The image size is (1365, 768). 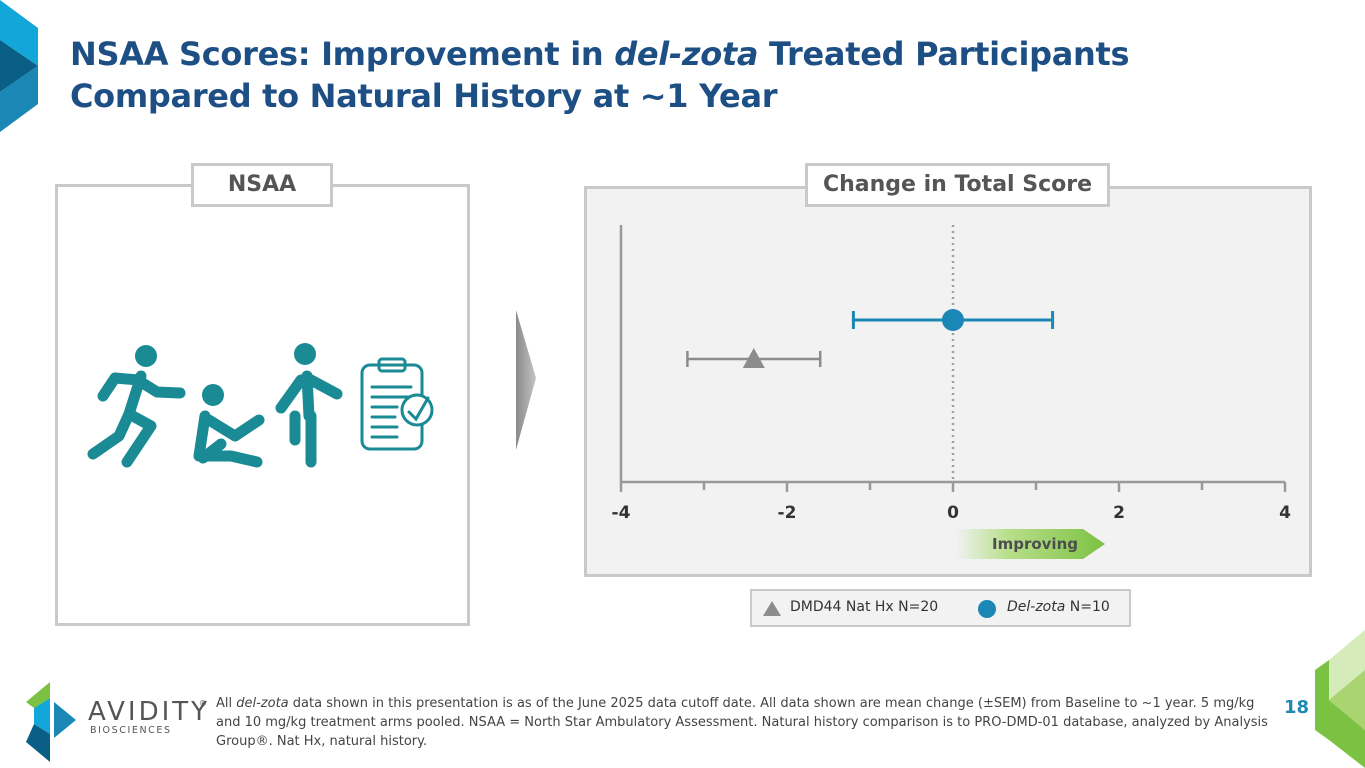 What do you see at coordinates (229, 426) in the screenshot?
I see `sitting-person-icon` at bounding box center [229, 426].